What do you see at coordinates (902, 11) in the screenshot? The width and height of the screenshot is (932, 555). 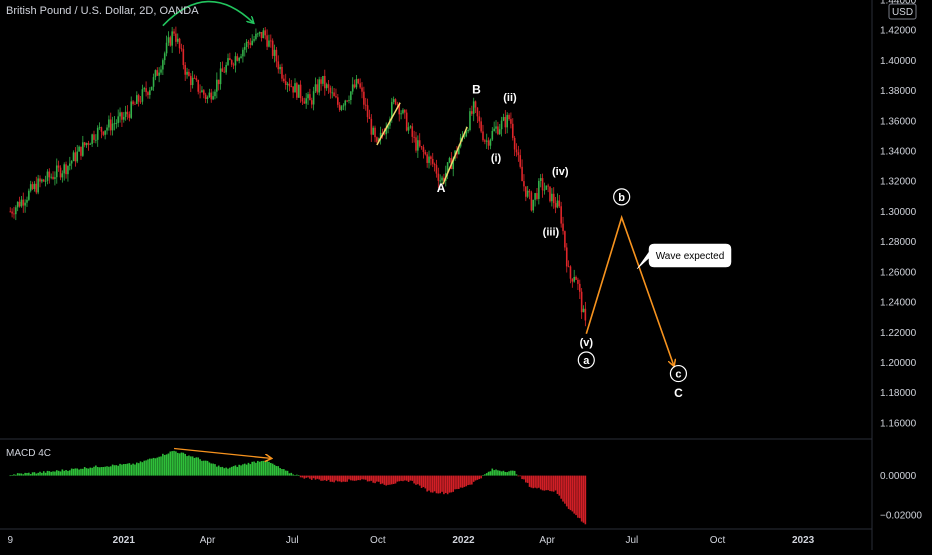 I see `currency-badge: USD` at bounding box center [902, 11].